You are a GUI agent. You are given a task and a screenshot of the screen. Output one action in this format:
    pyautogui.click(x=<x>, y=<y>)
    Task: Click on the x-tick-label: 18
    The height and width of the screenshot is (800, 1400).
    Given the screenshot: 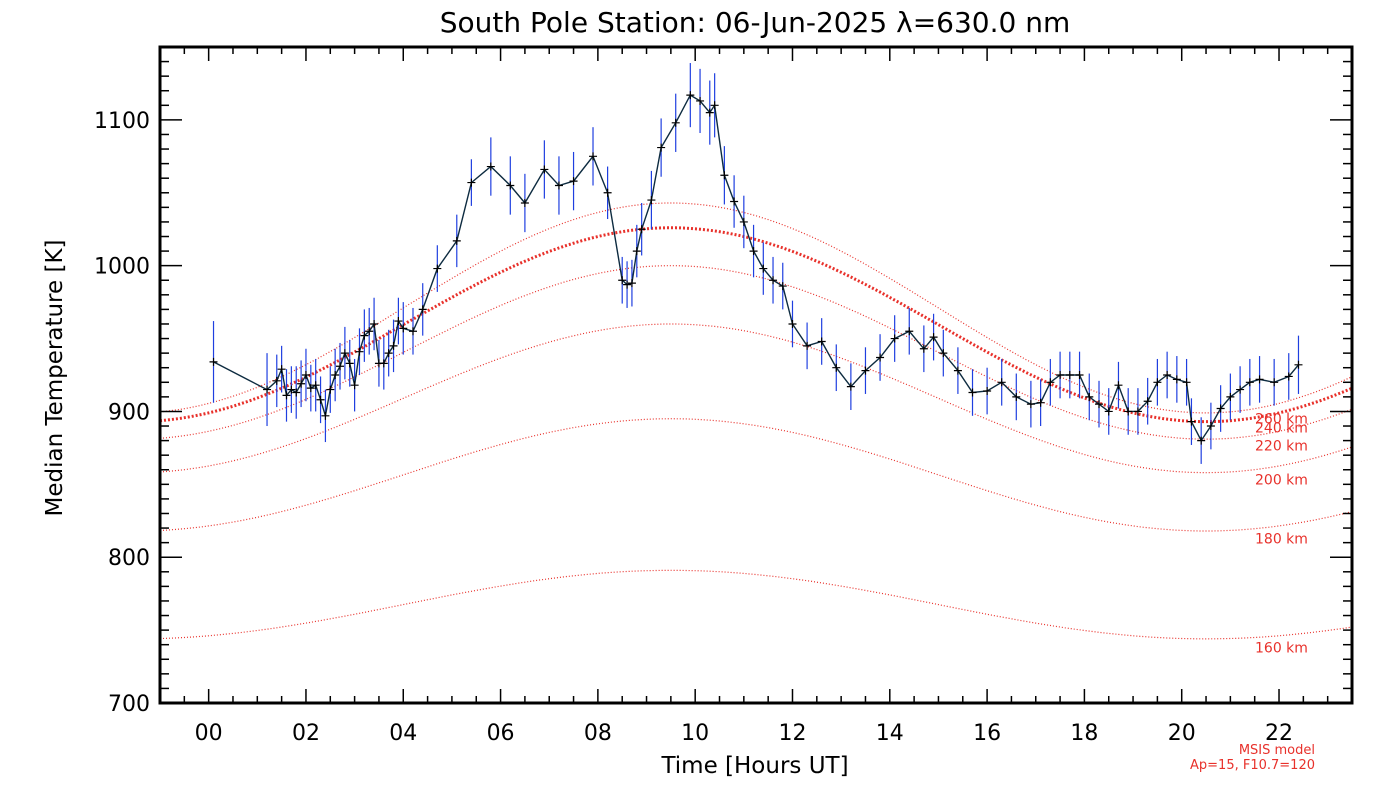 What is the action you would take?
    pyautogui.click(x=1084, y=733)
    